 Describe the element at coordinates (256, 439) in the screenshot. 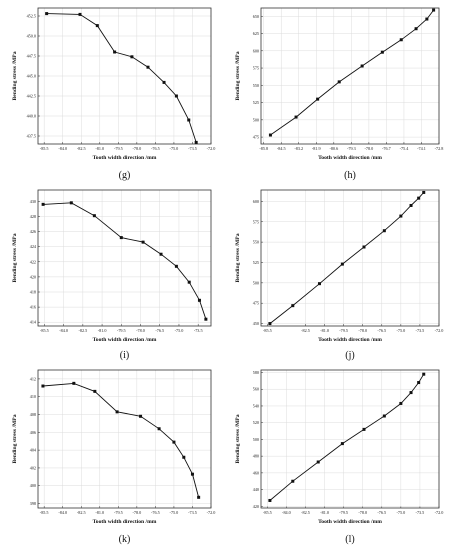

I see `y-tick-label: 500` at that location.